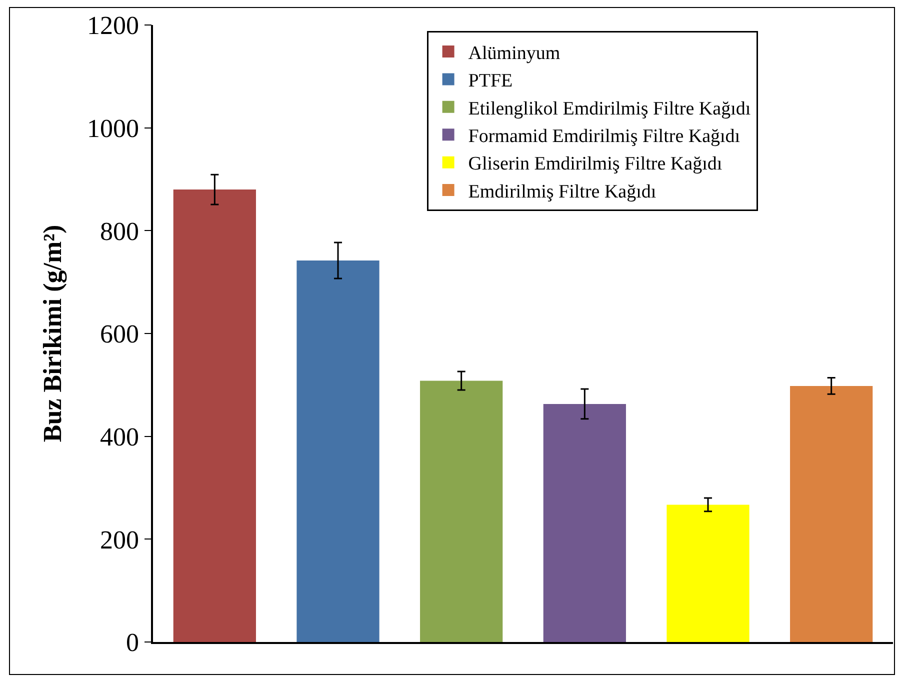 The height and width of the screenshot is (684, 904). What do you see at coordinates (120, 437) in the screenshot?
I see `y-tick-label: 400` at bounding box center [120, 437].